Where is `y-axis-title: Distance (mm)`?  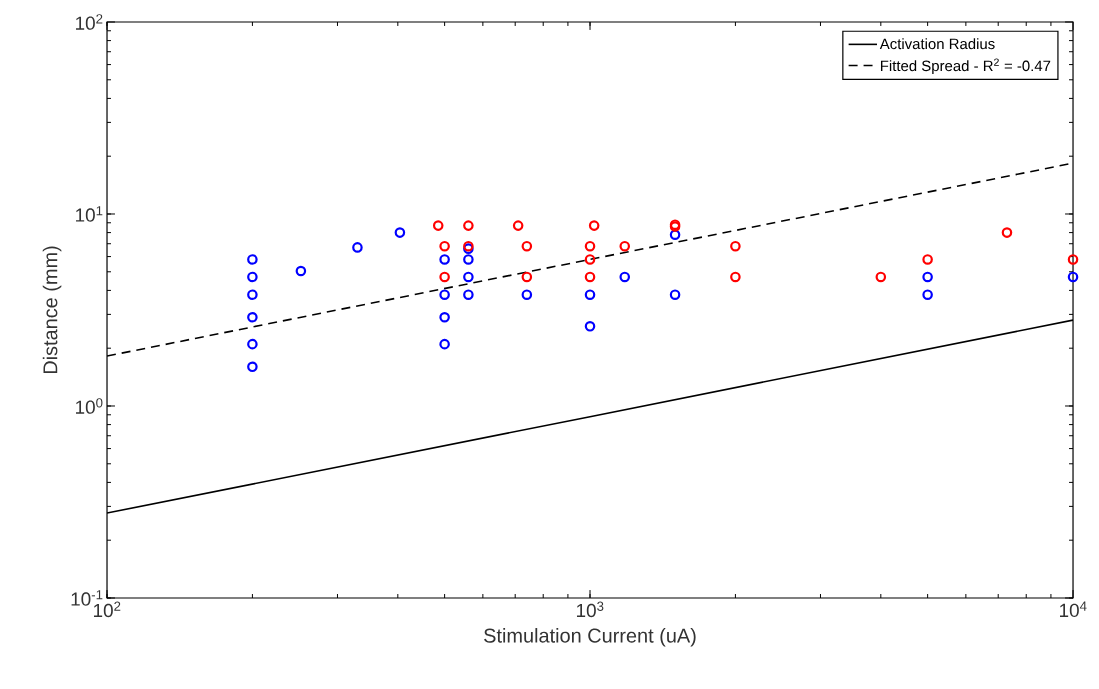 y-axis-title: Distance (mm) is located at coordinates (52, 310).